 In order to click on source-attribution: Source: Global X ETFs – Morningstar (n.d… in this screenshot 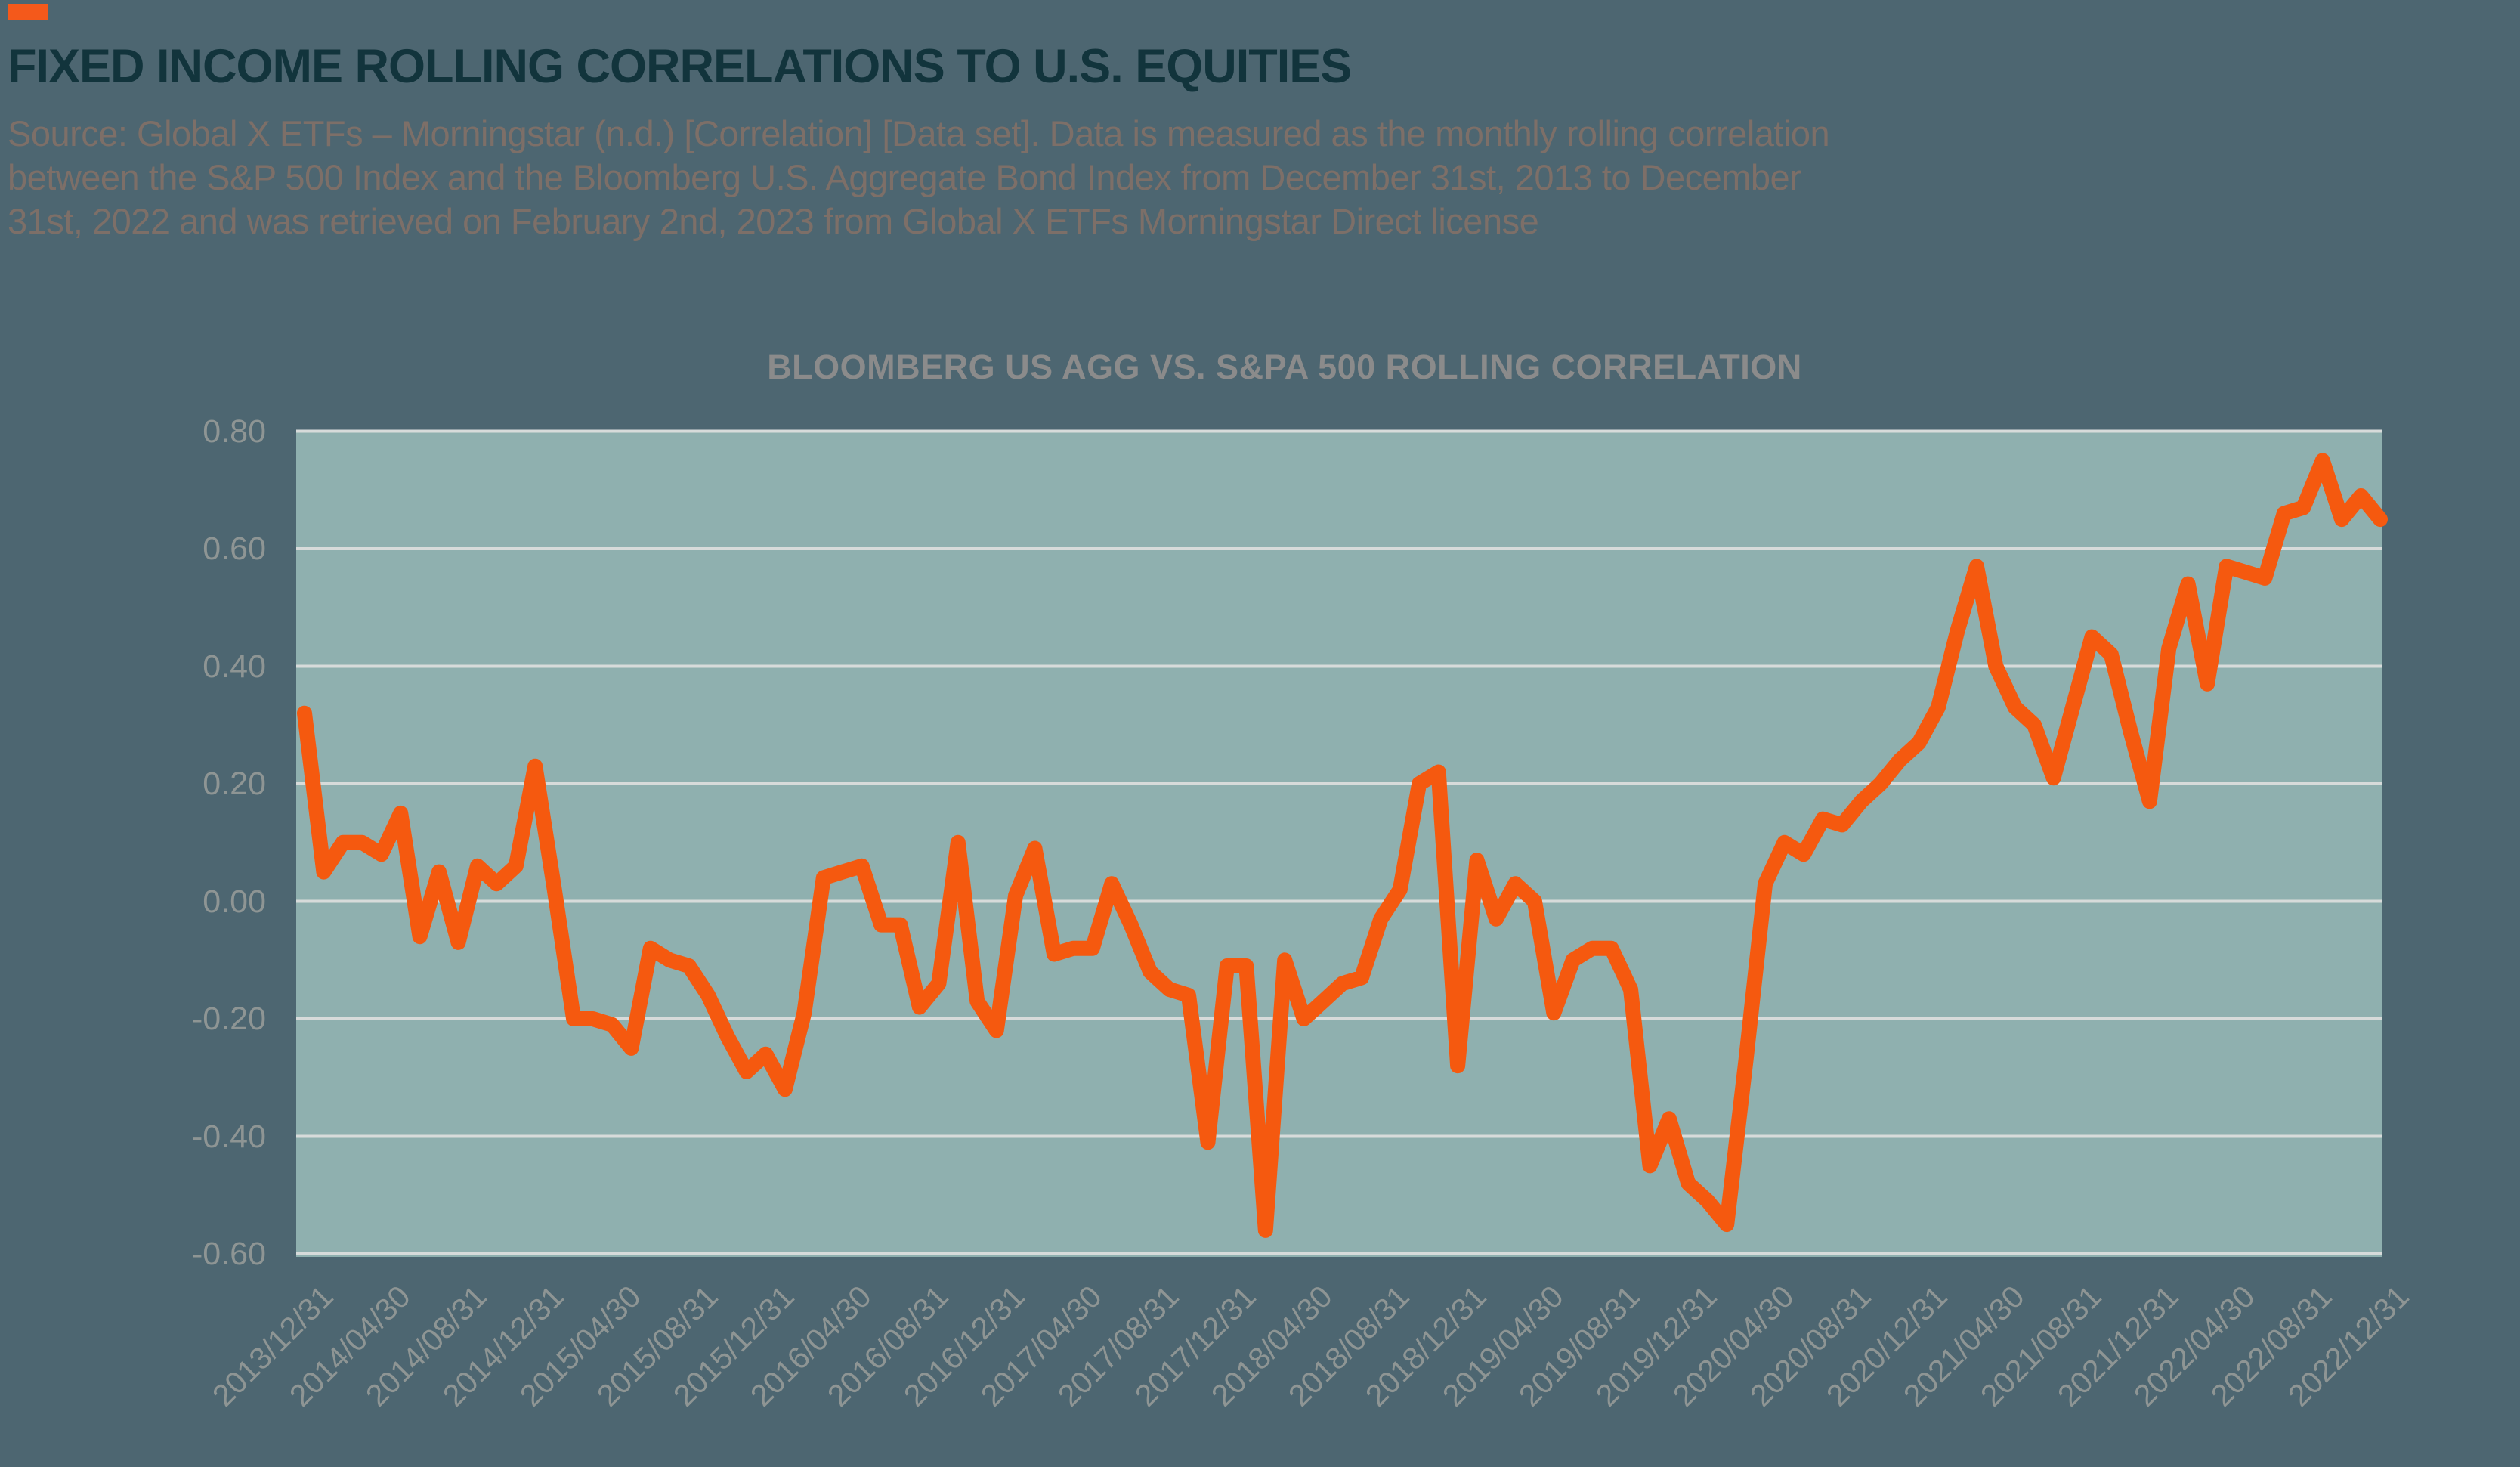, I will do `click(919, 177)`.